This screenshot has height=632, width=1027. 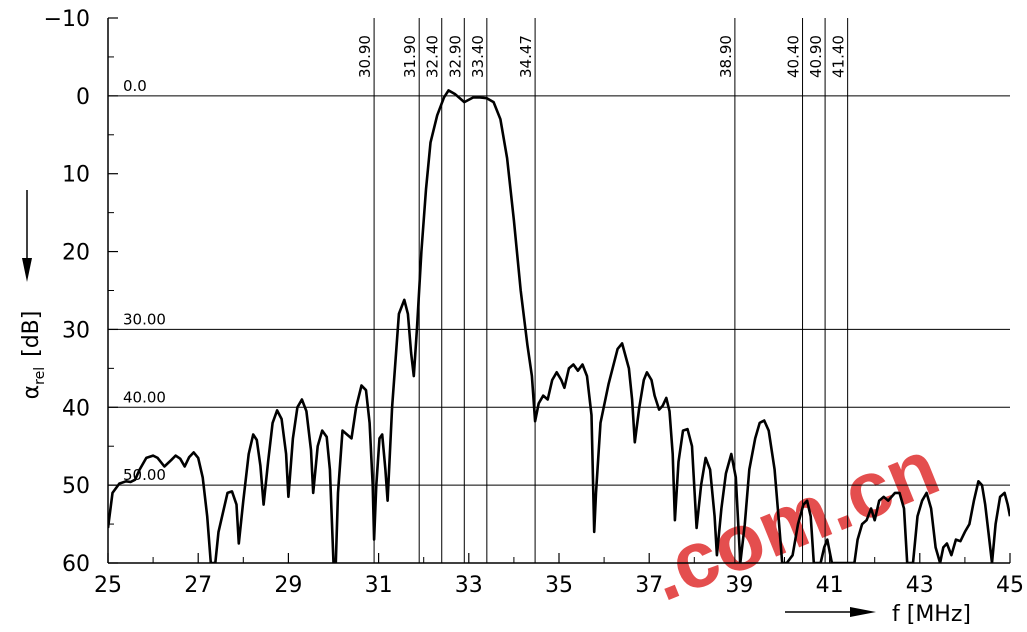 I want to click on marker-label: 41.40, so click(x=839, y=56).